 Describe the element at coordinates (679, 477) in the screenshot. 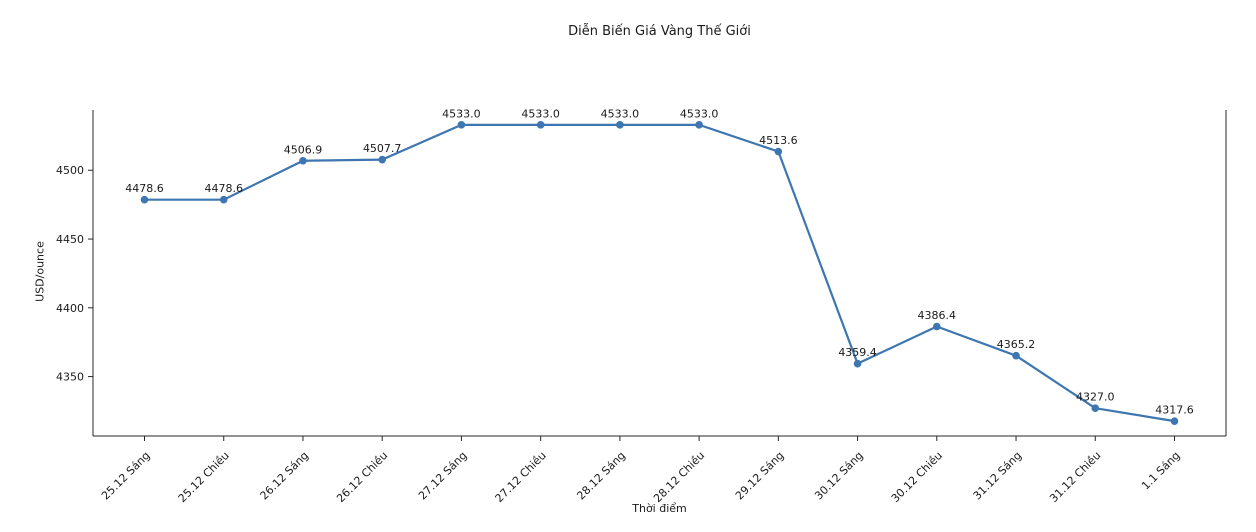

I see `x-tick-label: 28.12 Chiều` at that location.